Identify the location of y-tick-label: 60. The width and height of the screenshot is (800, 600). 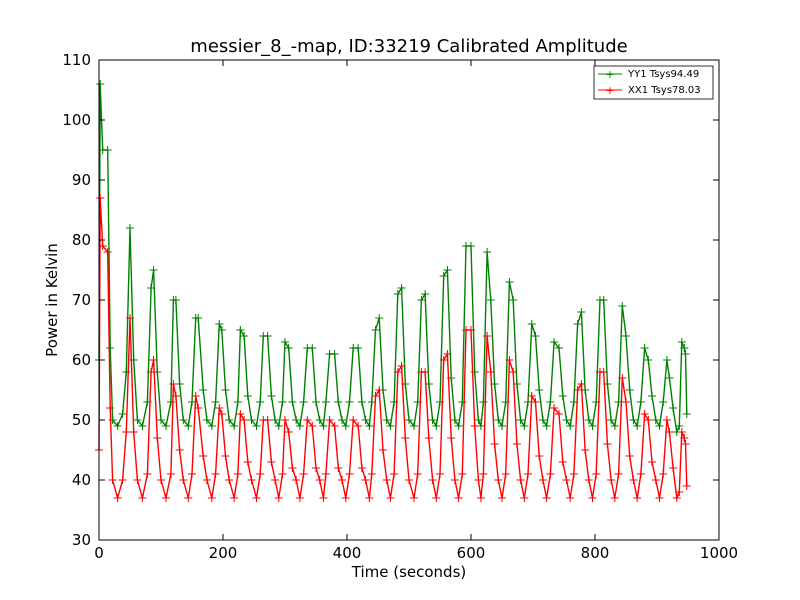
(81, 360).